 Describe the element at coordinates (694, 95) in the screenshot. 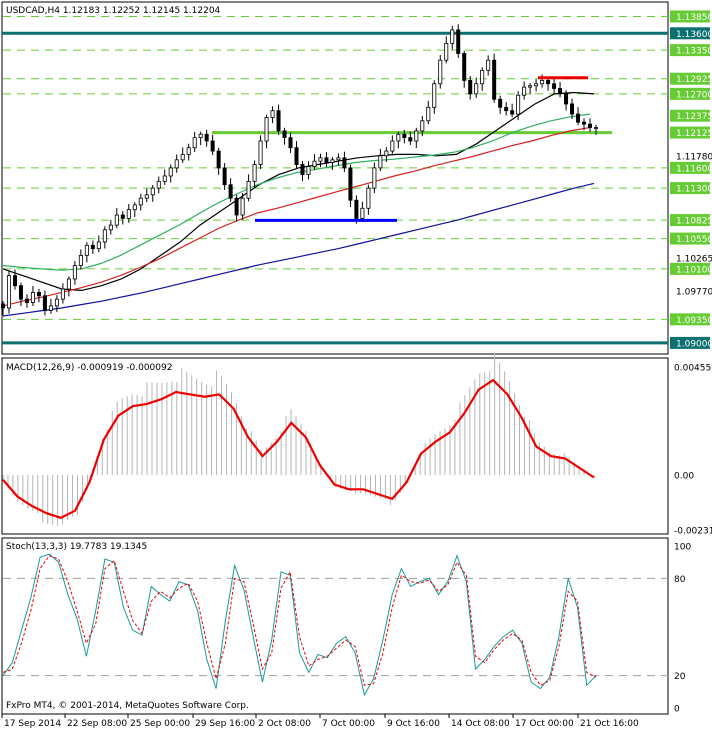

I see `price-label-4: 1.12700` at that location.